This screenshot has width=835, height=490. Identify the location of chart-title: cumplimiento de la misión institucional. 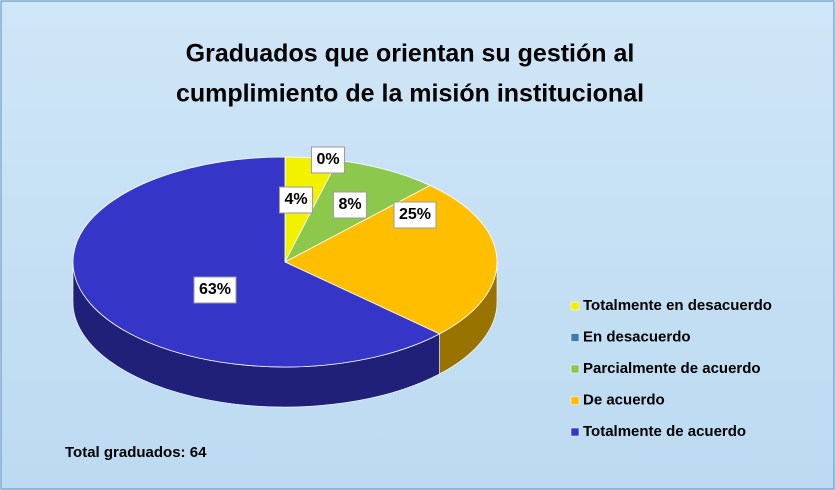
(410, 94).